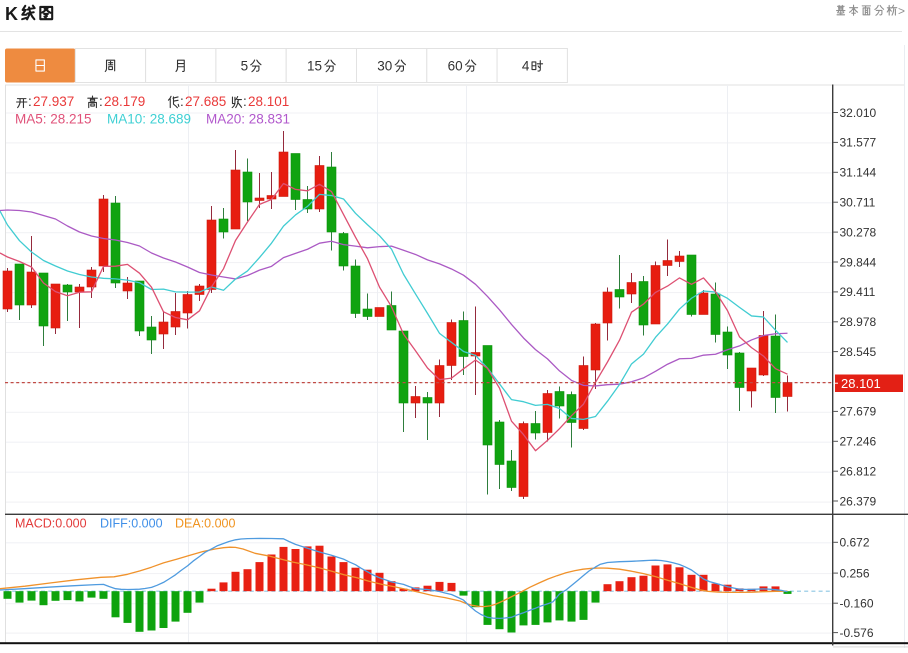 The image size is (908, 653). I want to click on svg-text: 0.672, so click(855, 543).